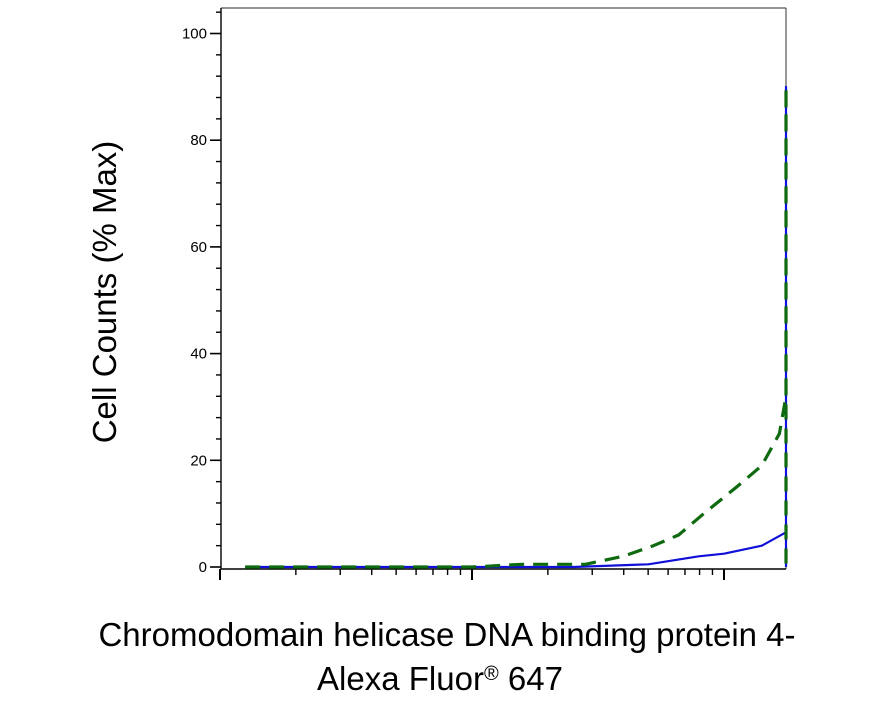 This screenshot has height=701, width=882. I want to click on x-axis-title-line2: Alexa Fluor® 647, so click(440, 678).